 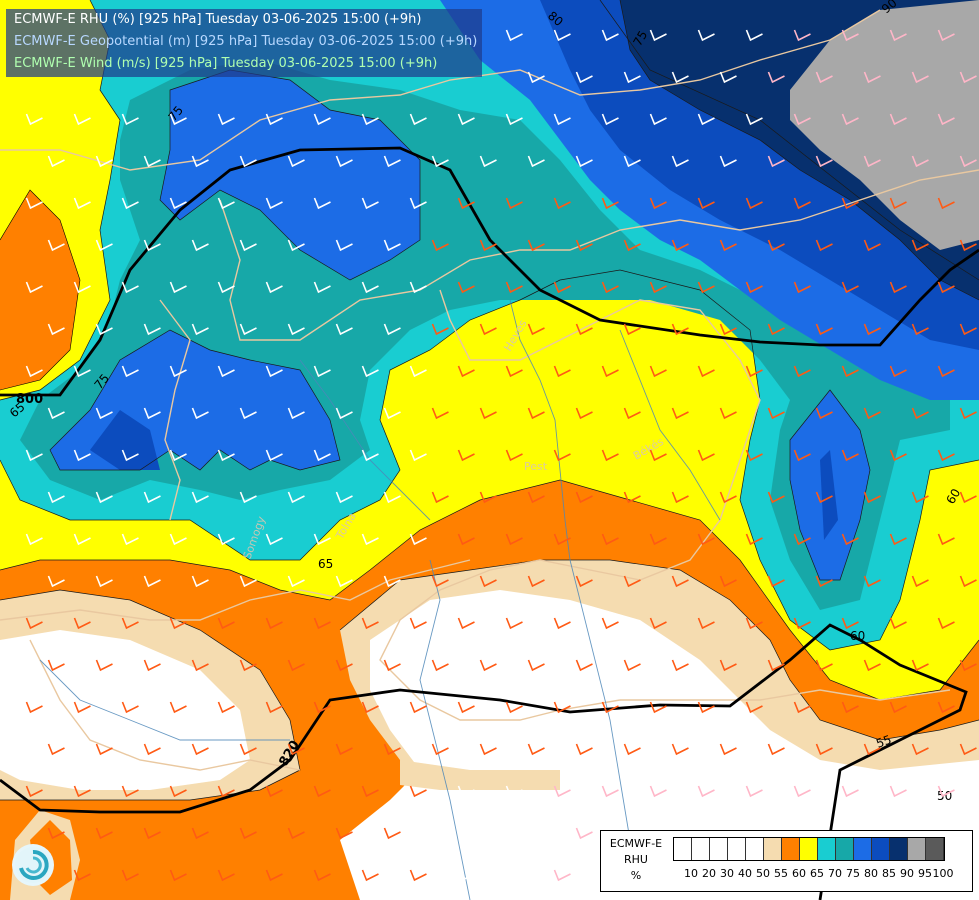 I want to click on rhu-area-west-yellow-edge, so click(x=40, y=290).